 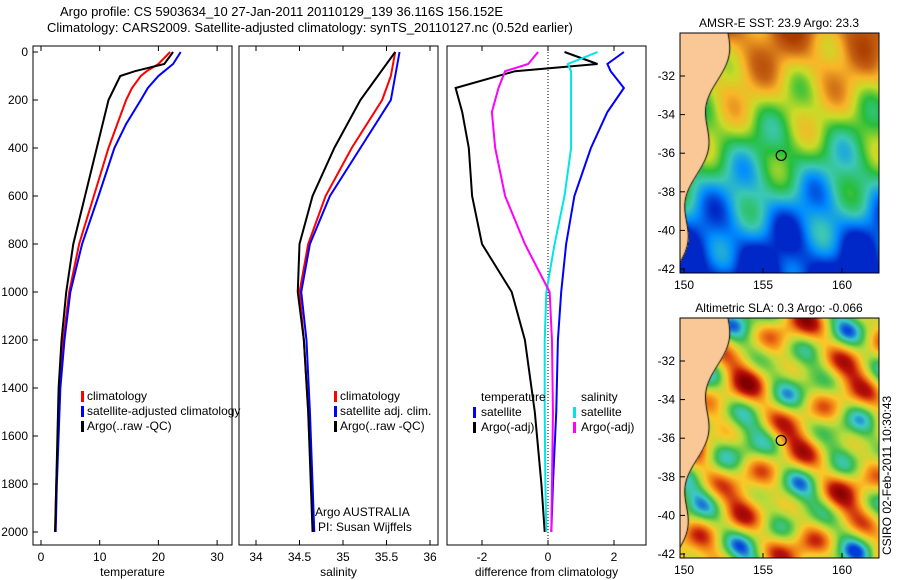 I want to click on owner-line2: PI: Susan Wijffels, so click(x=365, y=527).